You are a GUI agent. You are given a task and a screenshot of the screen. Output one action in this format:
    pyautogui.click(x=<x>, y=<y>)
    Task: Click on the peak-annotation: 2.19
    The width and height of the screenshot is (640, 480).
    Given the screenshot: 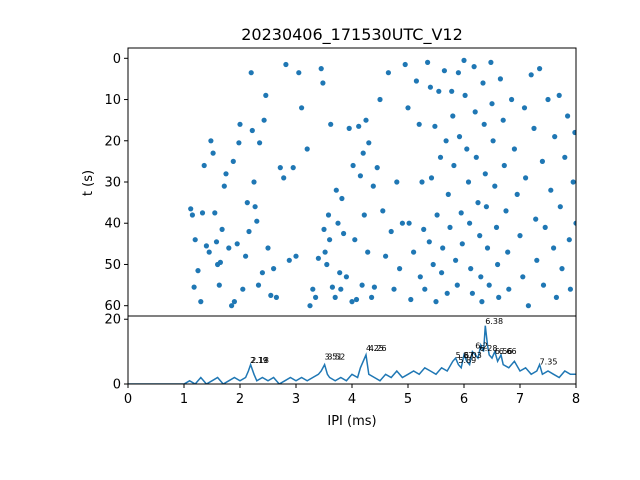 What is the action you would take?
    pyautogui.click(x=259, y=360)
    